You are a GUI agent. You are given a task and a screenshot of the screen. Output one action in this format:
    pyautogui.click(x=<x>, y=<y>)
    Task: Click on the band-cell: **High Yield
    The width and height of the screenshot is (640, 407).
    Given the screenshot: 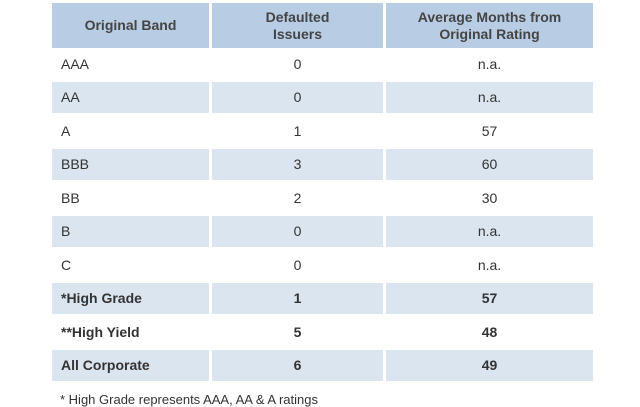 What is the action you would take?
    pyautogui.click(x=132, y=333)
    